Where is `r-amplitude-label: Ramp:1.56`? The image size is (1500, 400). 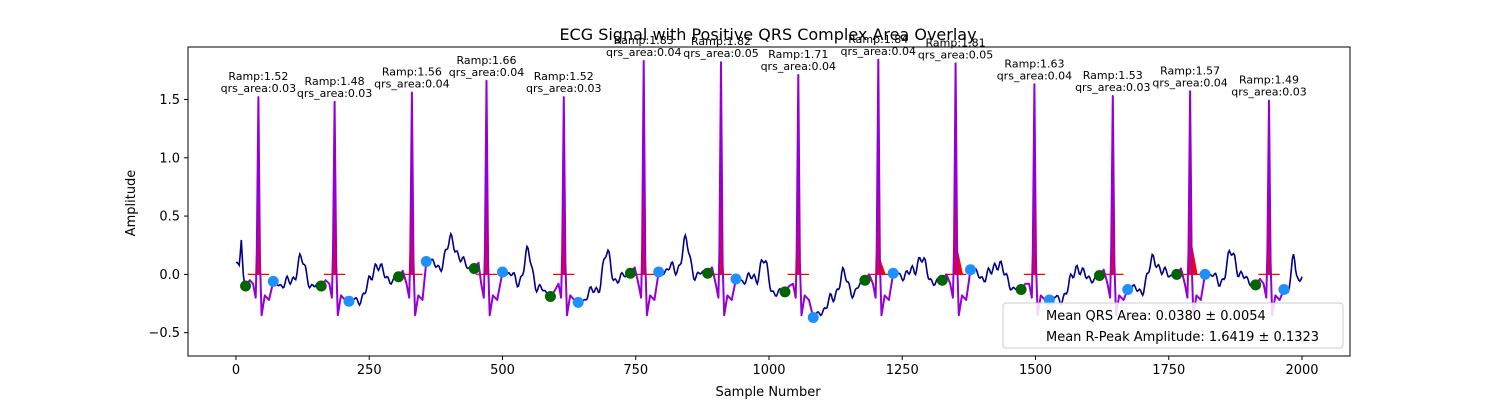 r-amplitude-label: Ramp:1.56 is located at coordinates (412, 71).